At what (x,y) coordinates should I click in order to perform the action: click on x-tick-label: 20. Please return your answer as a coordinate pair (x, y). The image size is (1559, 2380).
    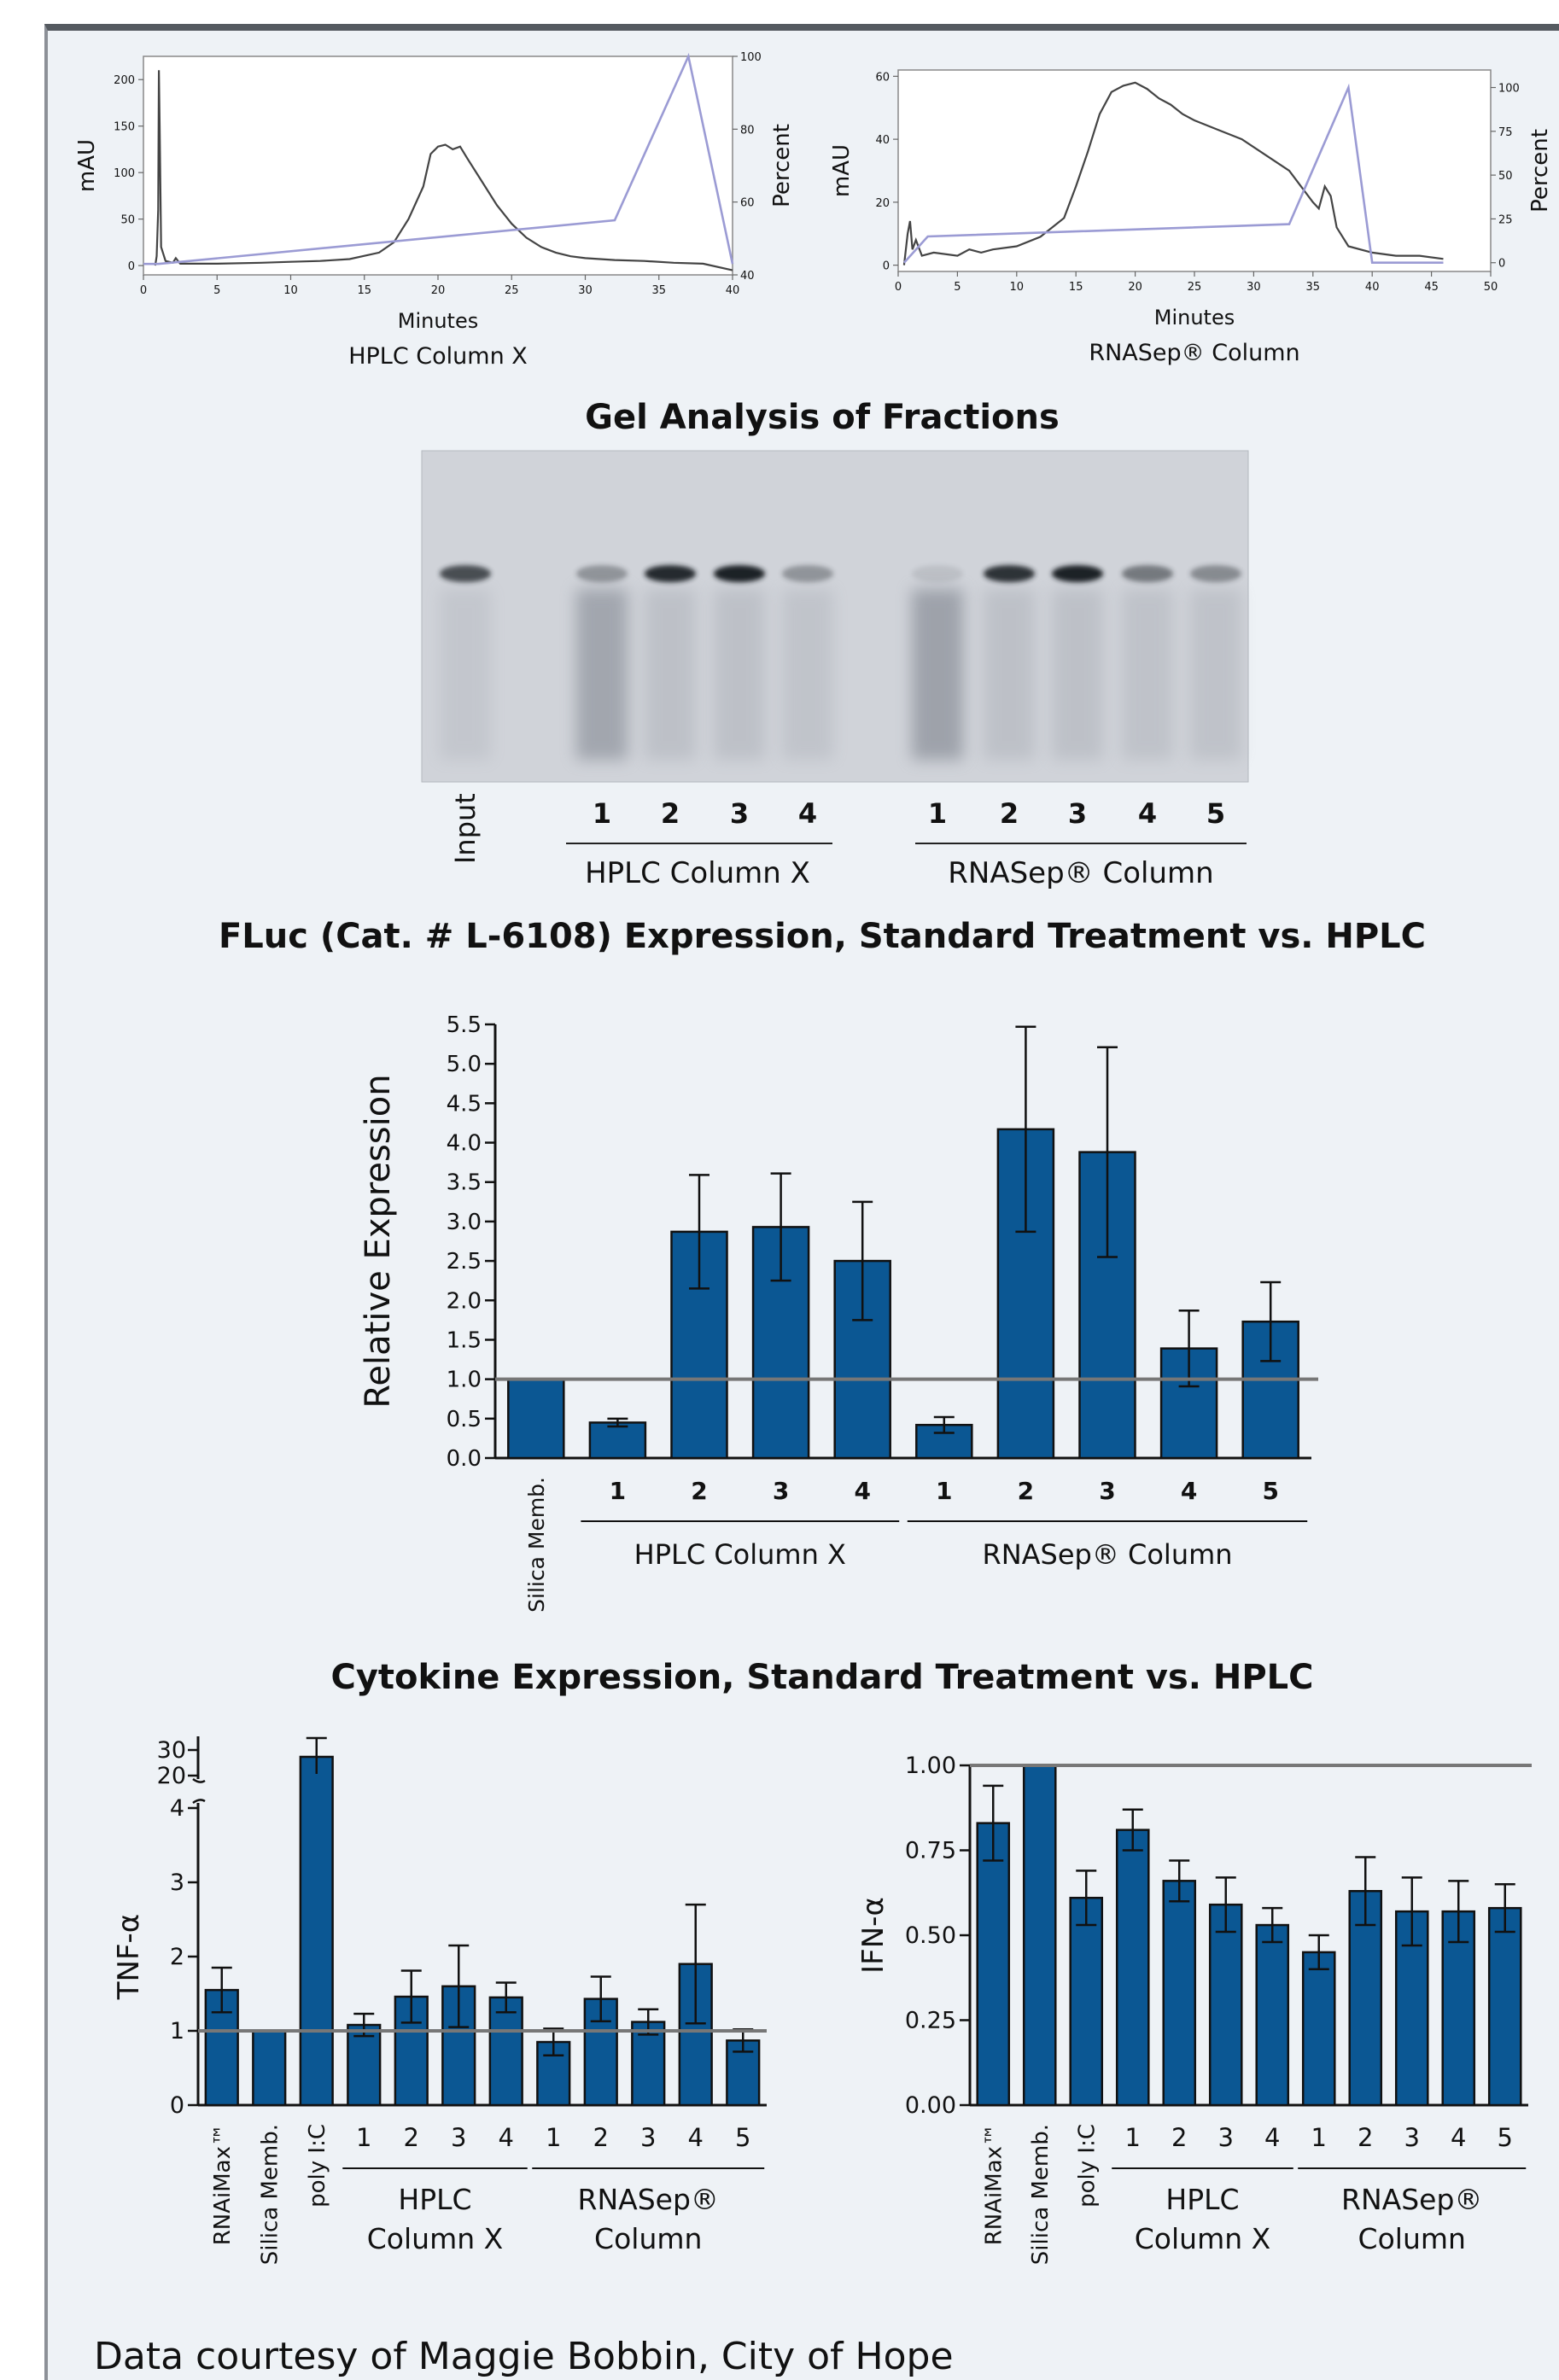
    Looking at the image, I should click on (1135, 287).